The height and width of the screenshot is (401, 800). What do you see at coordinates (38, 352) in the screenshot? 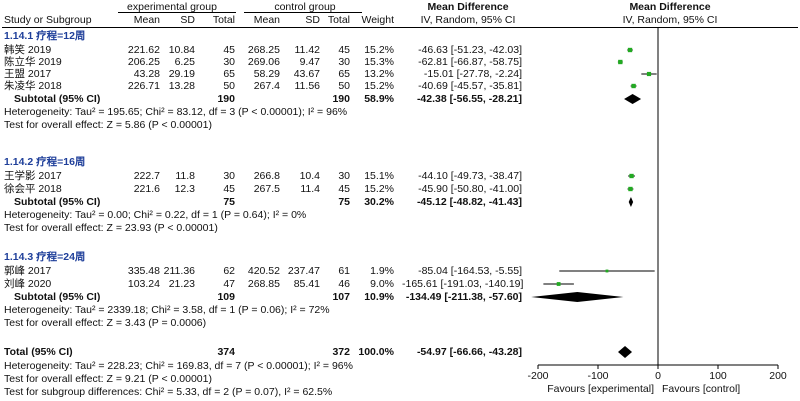
I see `total-label: Total (95% CI)` at bounding box center [38, 352].